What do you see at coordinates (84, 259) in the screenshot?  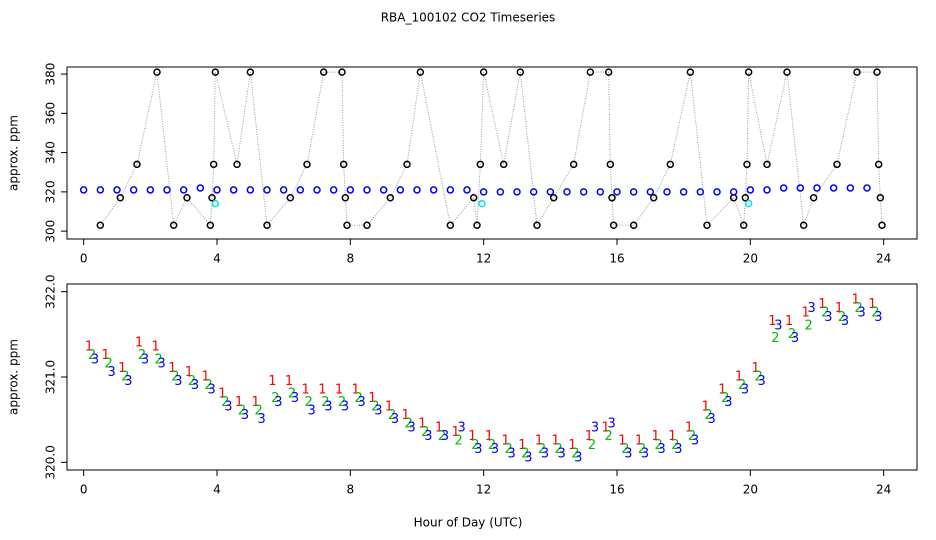 I see `x-tick-label: 0` at bounding box center [84, 259].